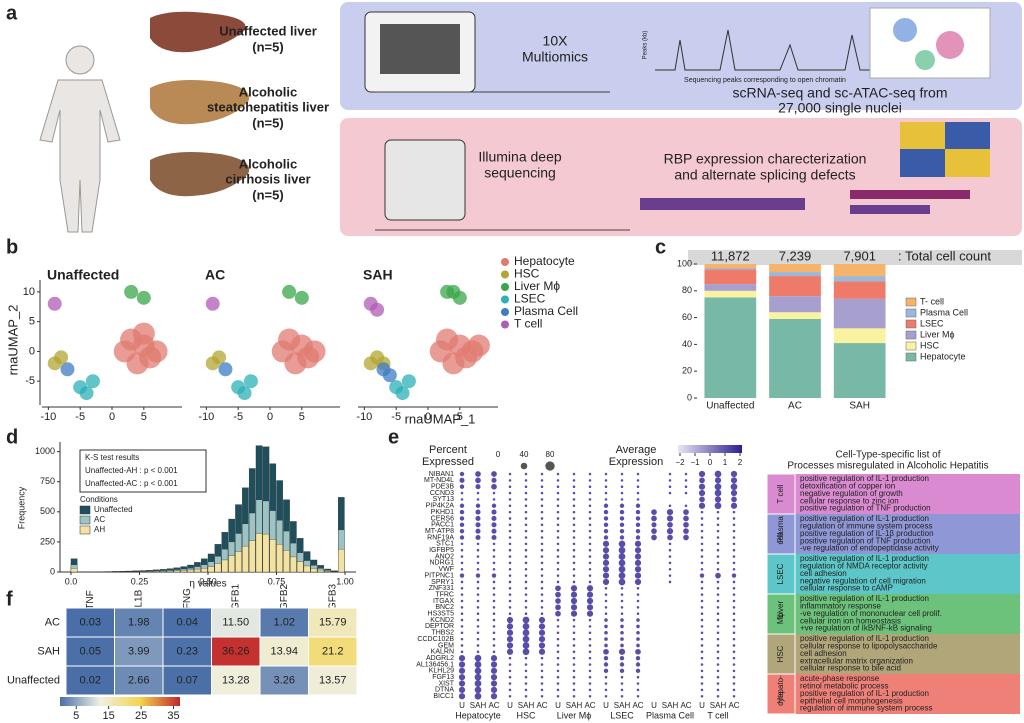  Describe the element at coordinates (445, 544) in the screenshot. I see `gene-label: STC1` at that location.